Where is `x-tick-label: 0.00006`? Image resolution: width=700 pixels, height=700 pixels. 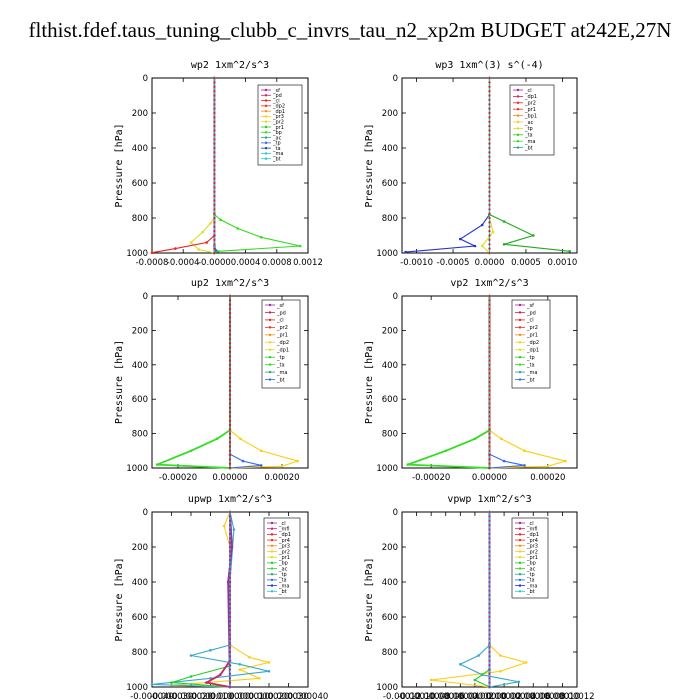 x-tick-label: 0.00006 is located at coordinates (533, 696).